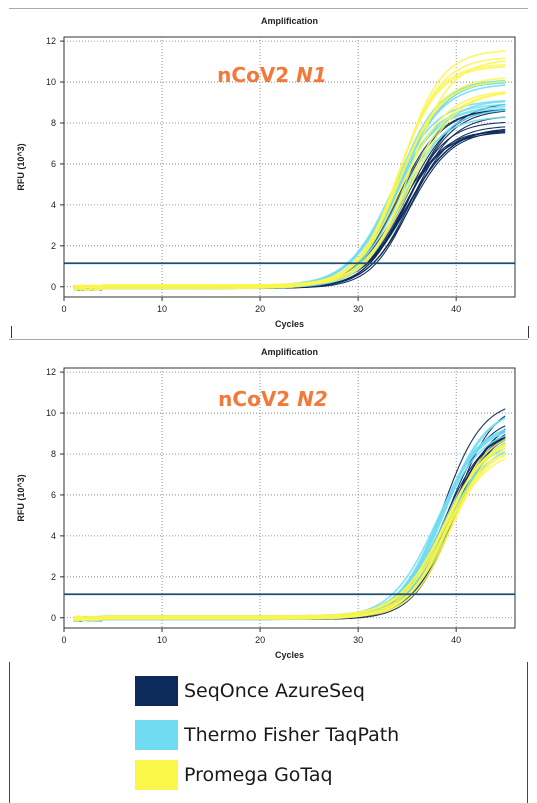 The height and width of the screenshot is (803, 537). What do you see at coordinates (156, 775) in the screenshot?
I see `legend-swatch-gotaq` at bounding box center [156, 775].